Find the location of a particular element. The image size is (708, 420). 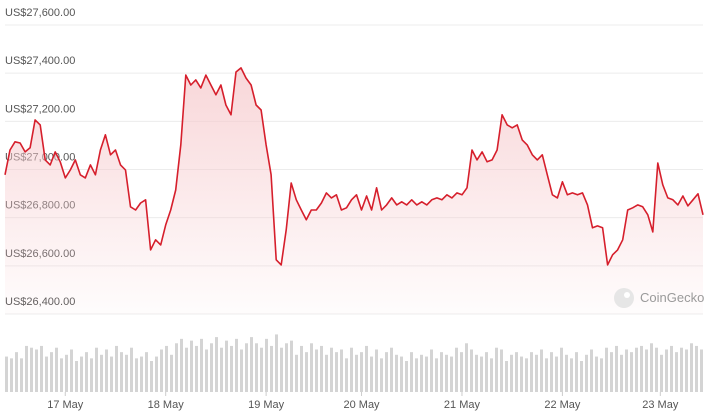

x-tick-label: 20 May is located at coordinates (361, 405).